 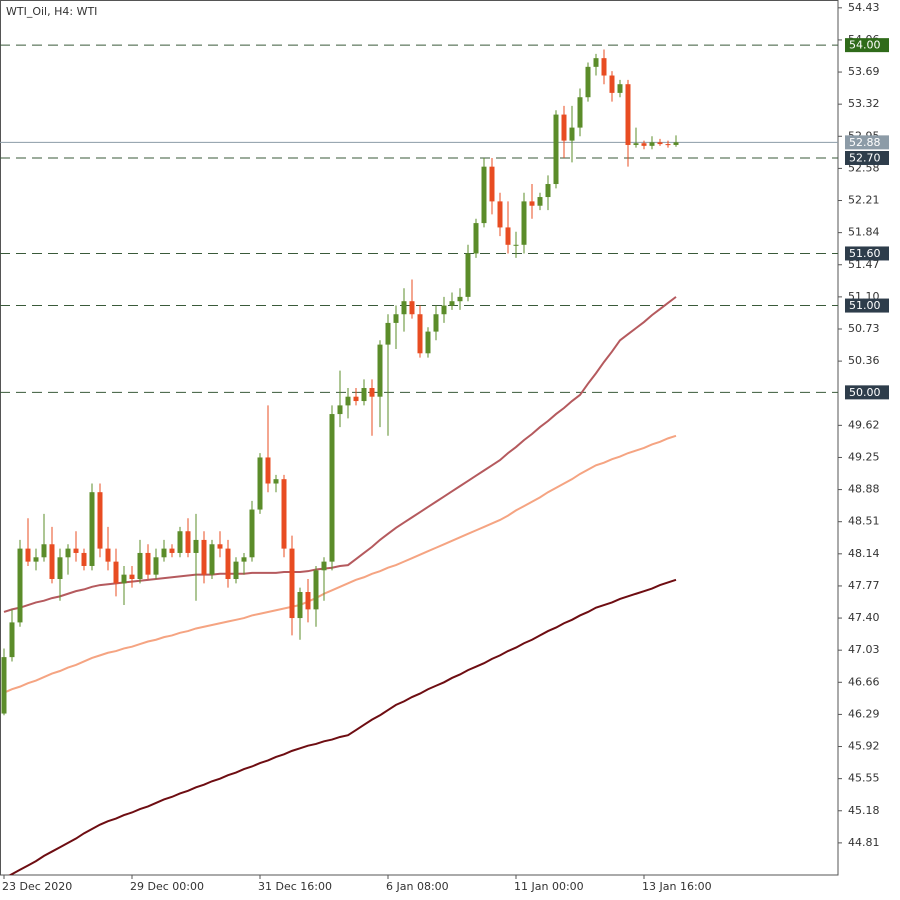 I want to click on y-tick-label: 54.43, so click(x=864, y=7).